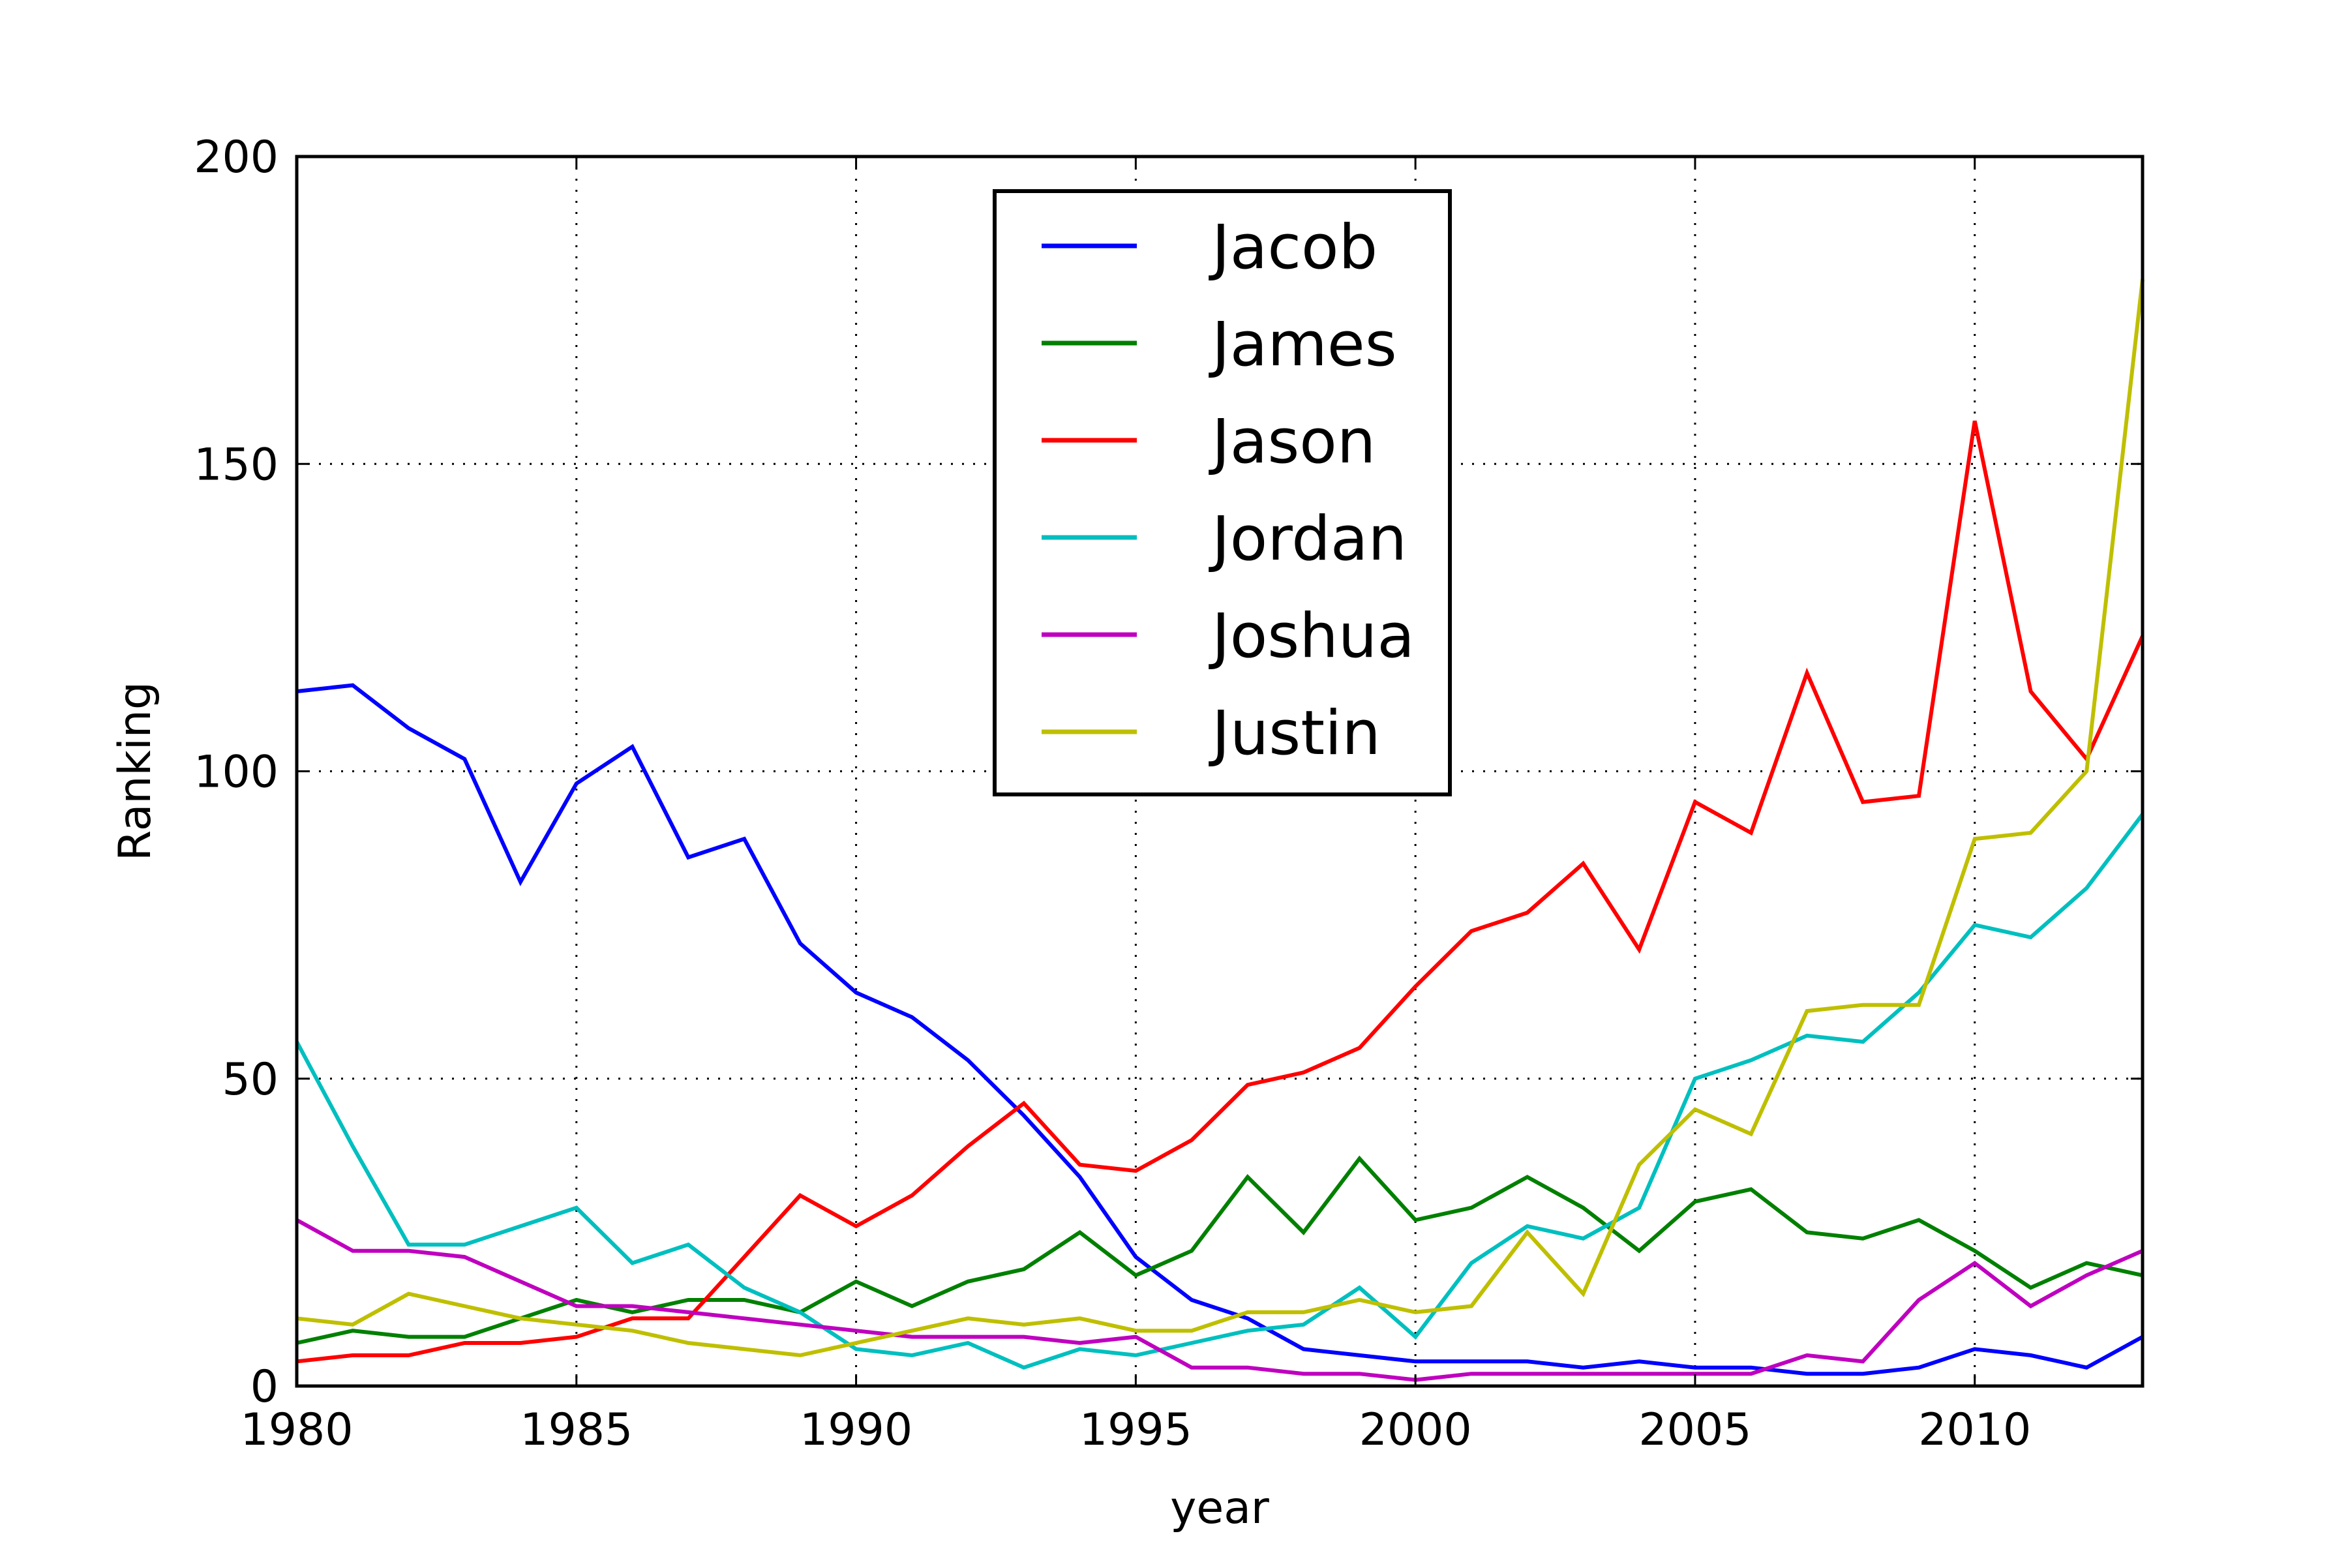  What do you see at coordinates (1303, 344) in the screenshot?
I see `legend-label-james: James` at bounding box center [1303, 344].